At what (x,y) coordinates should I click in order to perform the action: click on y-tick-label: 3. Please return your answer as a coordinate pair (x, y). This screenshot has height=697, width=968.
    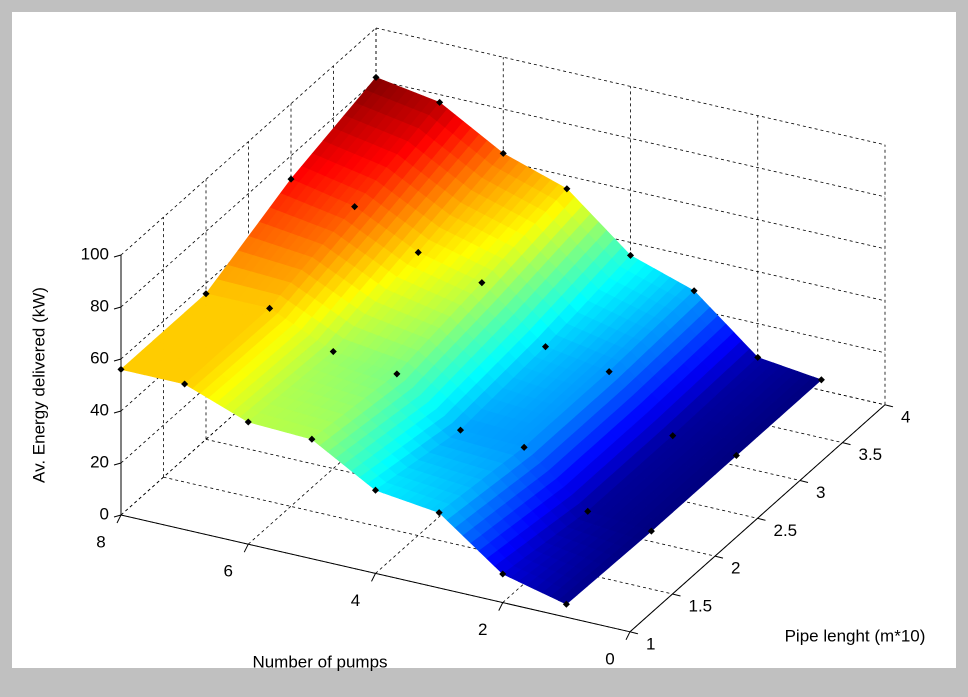
    Looking at the image, I should click on (820, 492).